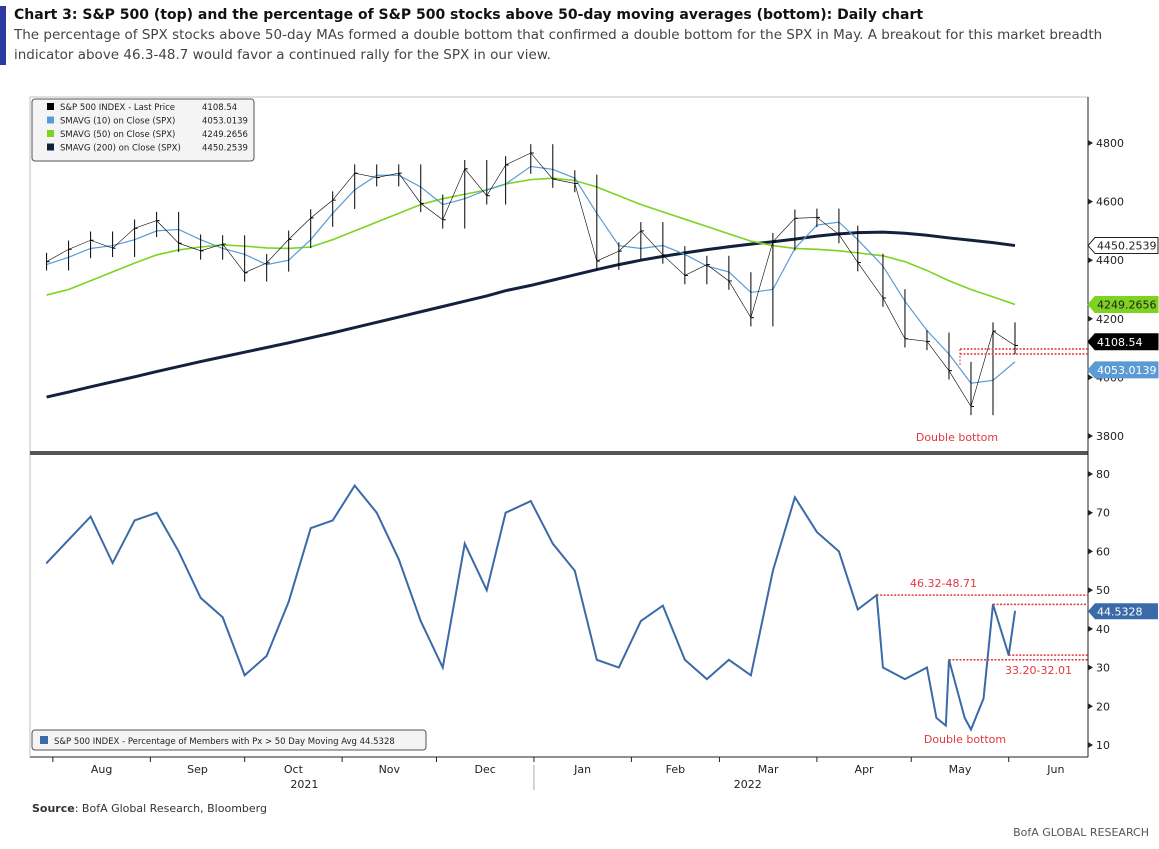  I want to click on value-tag-text: 4108.54, so click(1120, 342).